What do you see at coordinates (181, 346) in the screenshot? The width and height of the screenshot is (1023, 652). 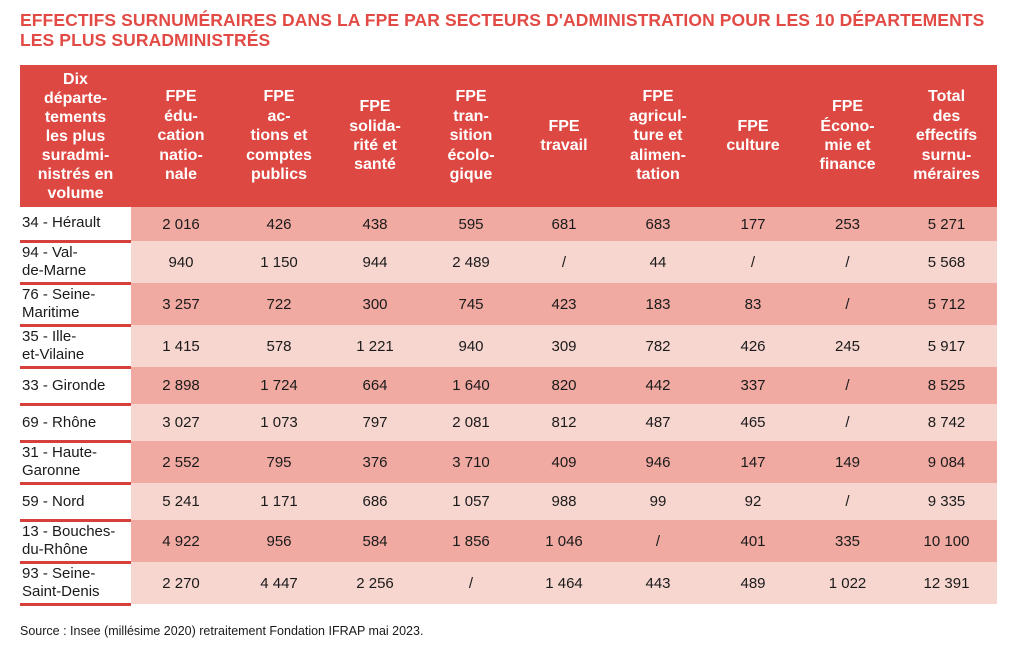 I see `value-cell: 1 415` at bounding box center [181, 346].